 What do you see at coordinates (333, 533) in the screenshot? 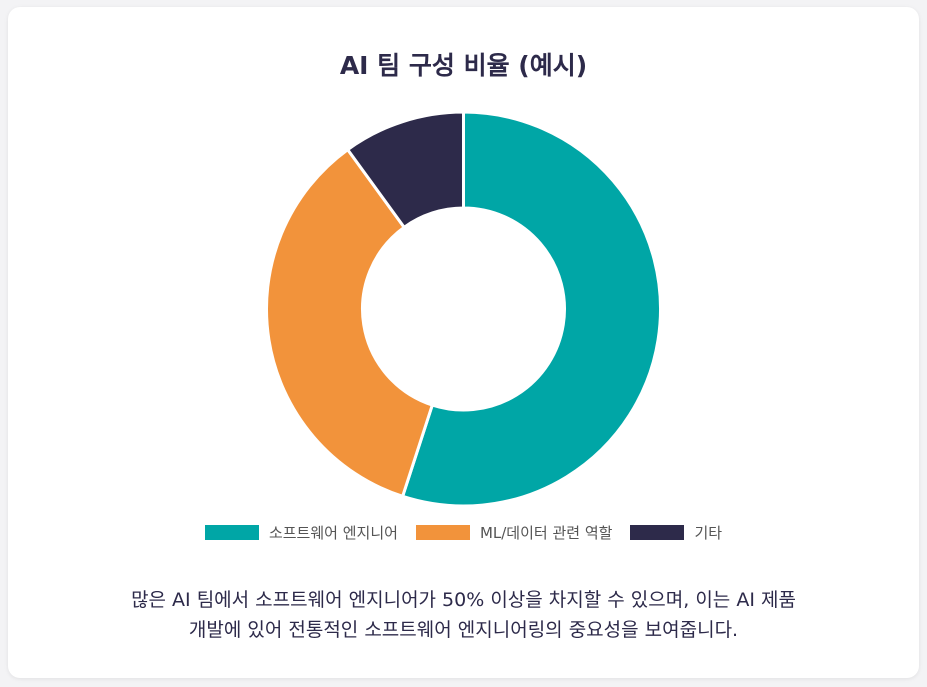
I see `legend-label: 소프트웨어 엔지니어` at bounding box center [333, 533].